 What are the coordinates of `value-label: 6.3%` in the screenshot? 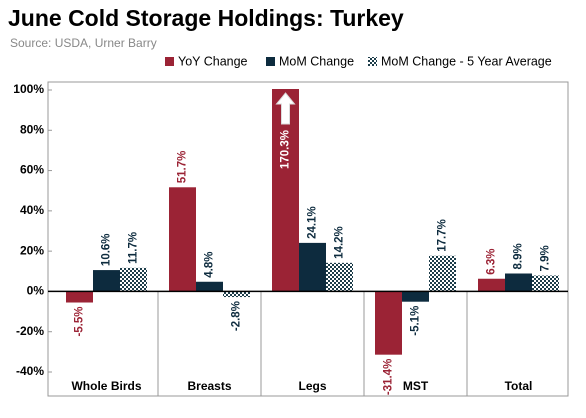 It's located at (492, 262).